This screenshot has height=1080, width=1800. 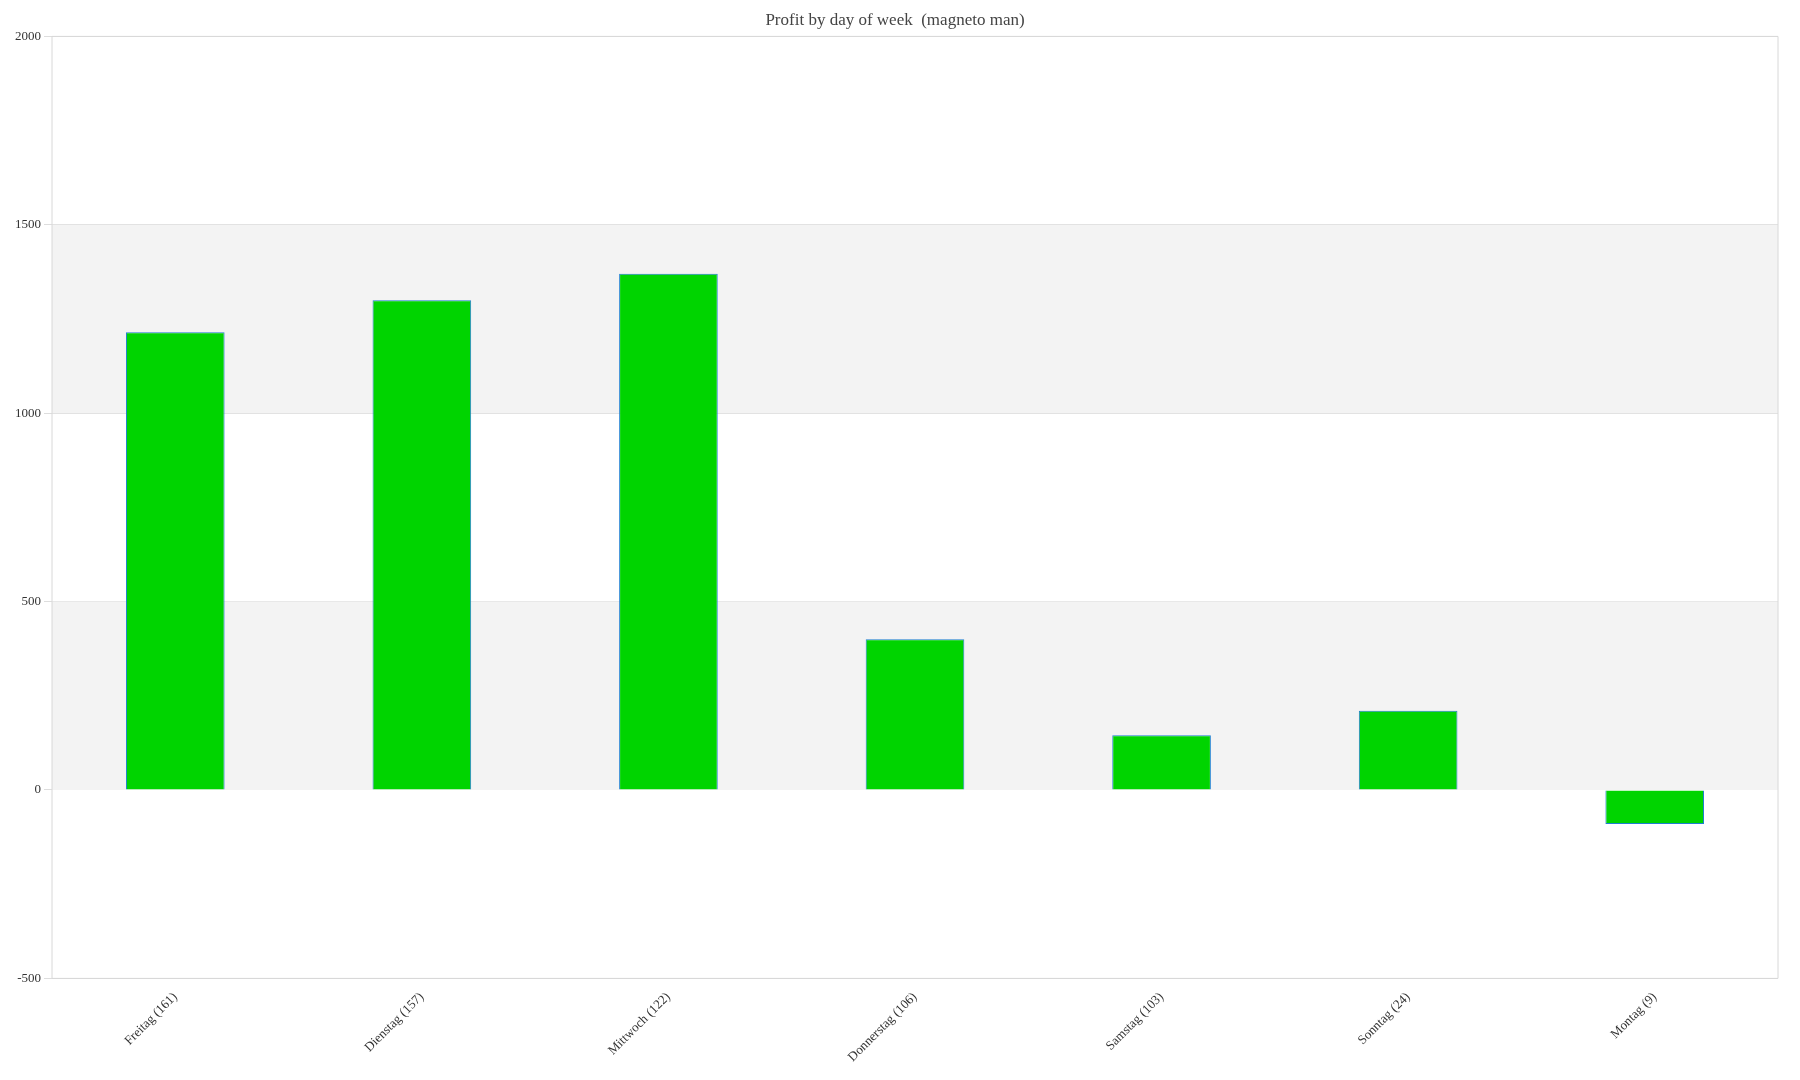 What do you see at coordinates (28, 35) in the screenshot?
I see `y-tick-label: 2000` at bounding box center [28, 35].